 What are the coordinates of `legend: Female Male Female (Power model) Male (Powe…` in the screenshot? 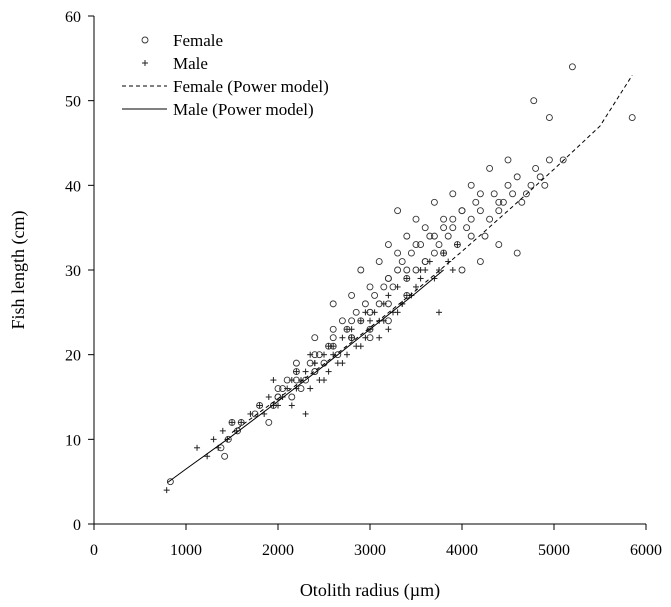 It's located at (225, 75).